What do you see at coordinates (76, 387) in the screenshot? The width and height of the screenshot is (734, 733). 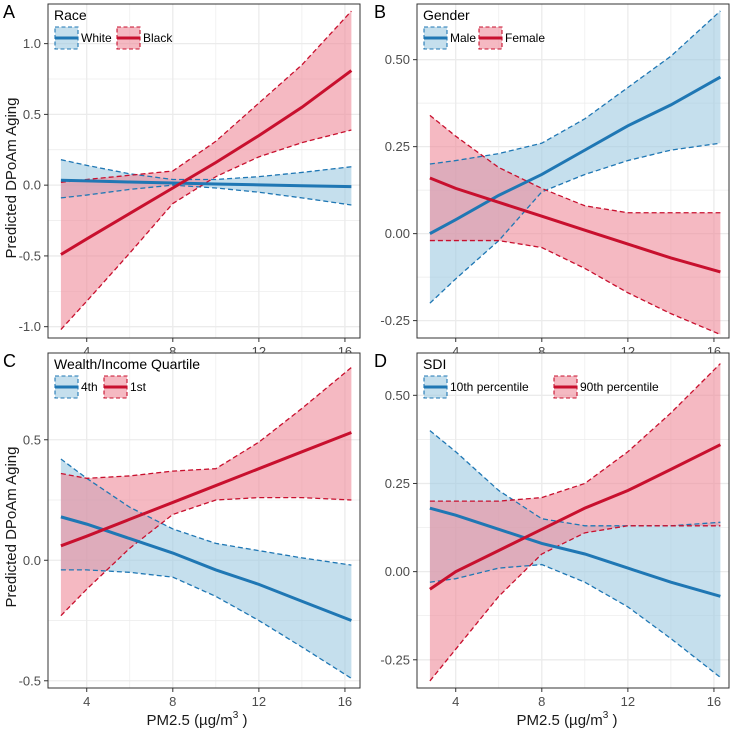 I see `legend-item: 4th` at bounding box center [76, 387].